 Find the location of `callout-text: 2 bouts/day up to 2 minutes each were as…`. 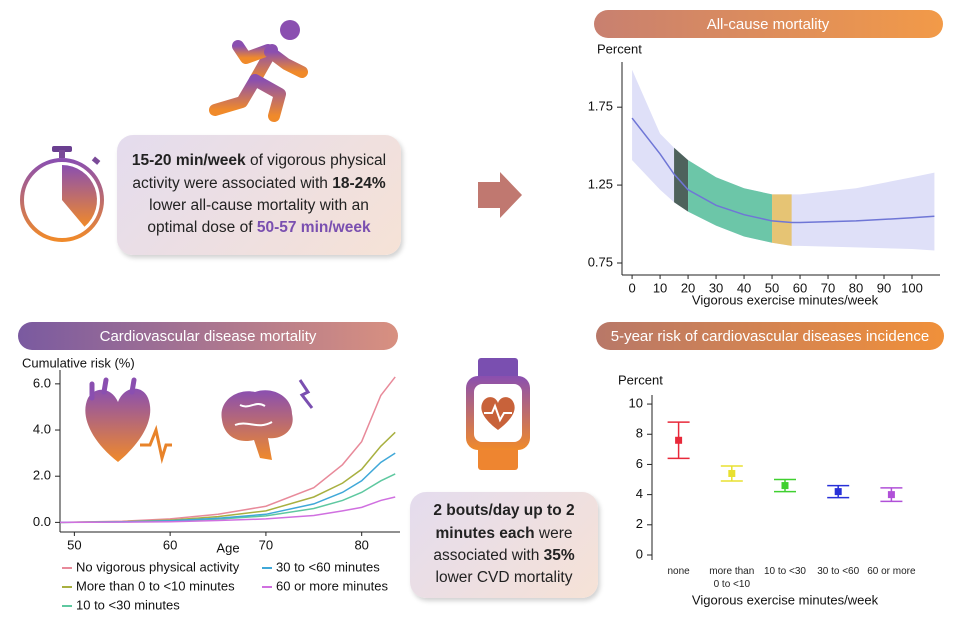

callout-text: 2 bouts/day up to 2 minutes each were as… is located at coordinates (504, 545).